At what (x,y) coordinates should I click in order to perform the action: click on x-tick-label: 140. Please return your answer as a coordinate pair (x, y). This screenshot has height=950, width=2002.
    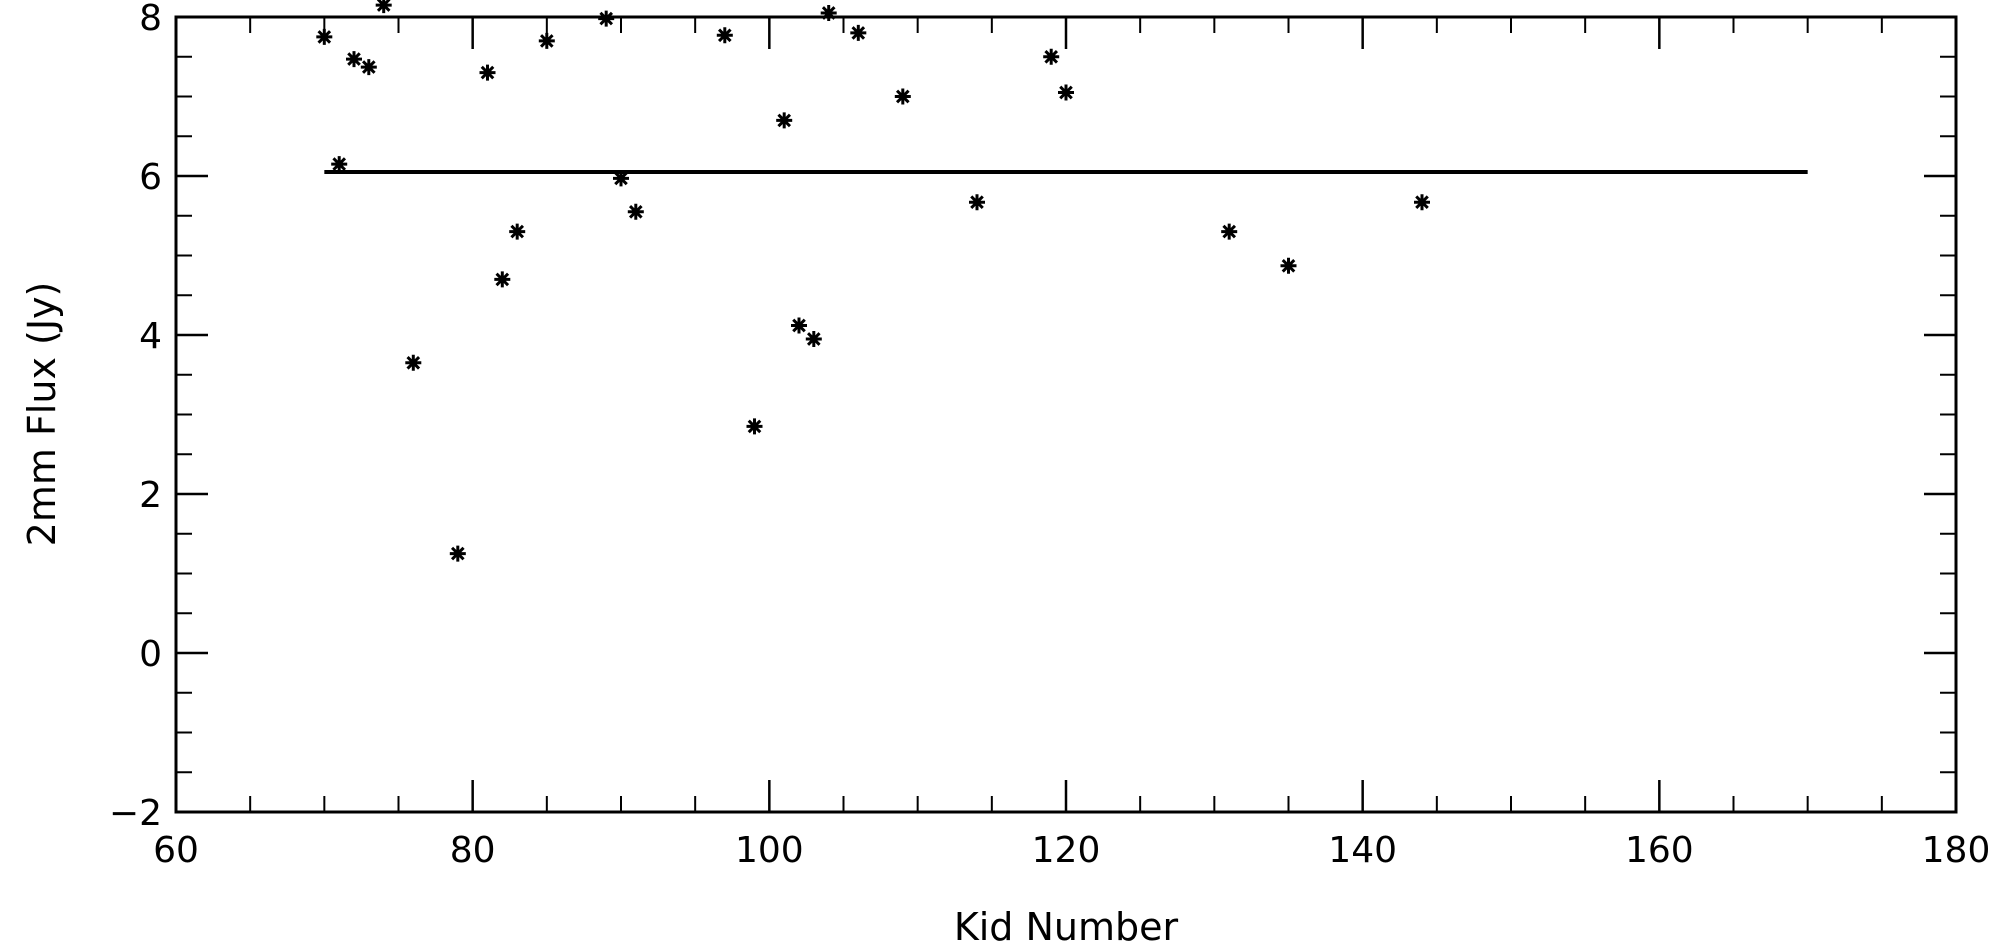
    Looking at the image, I should click on (1362, 850).